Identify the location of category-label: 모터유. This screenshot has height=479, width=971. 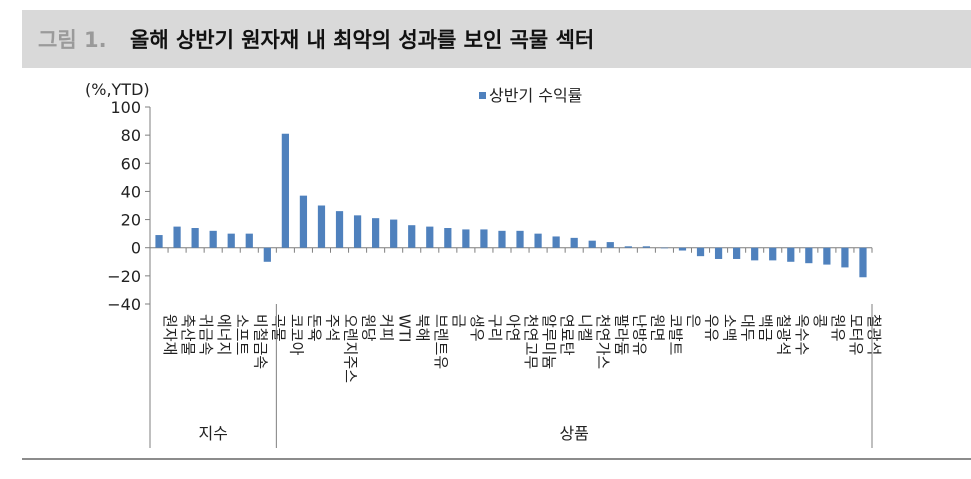
(856, 335).